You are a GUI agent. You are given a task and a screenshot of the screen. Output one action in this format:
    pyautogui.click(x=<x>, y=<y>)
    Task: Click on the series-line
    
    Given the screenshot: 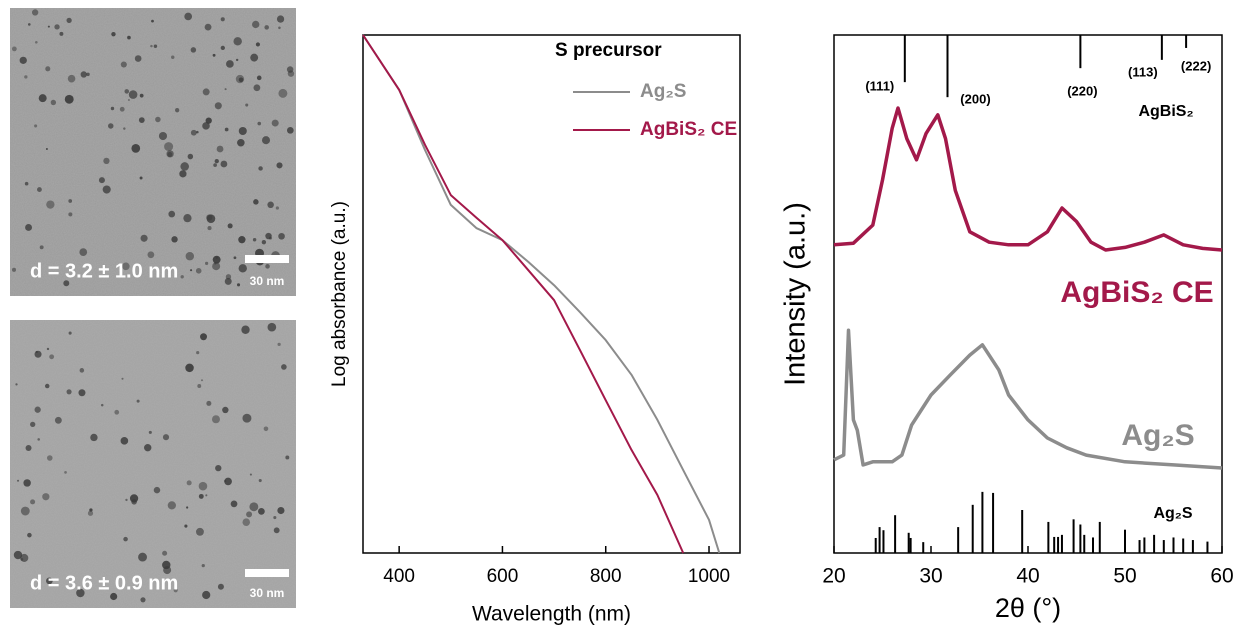 What is the action you would take?
    pyautogui.click(x=1028, y=179)
    